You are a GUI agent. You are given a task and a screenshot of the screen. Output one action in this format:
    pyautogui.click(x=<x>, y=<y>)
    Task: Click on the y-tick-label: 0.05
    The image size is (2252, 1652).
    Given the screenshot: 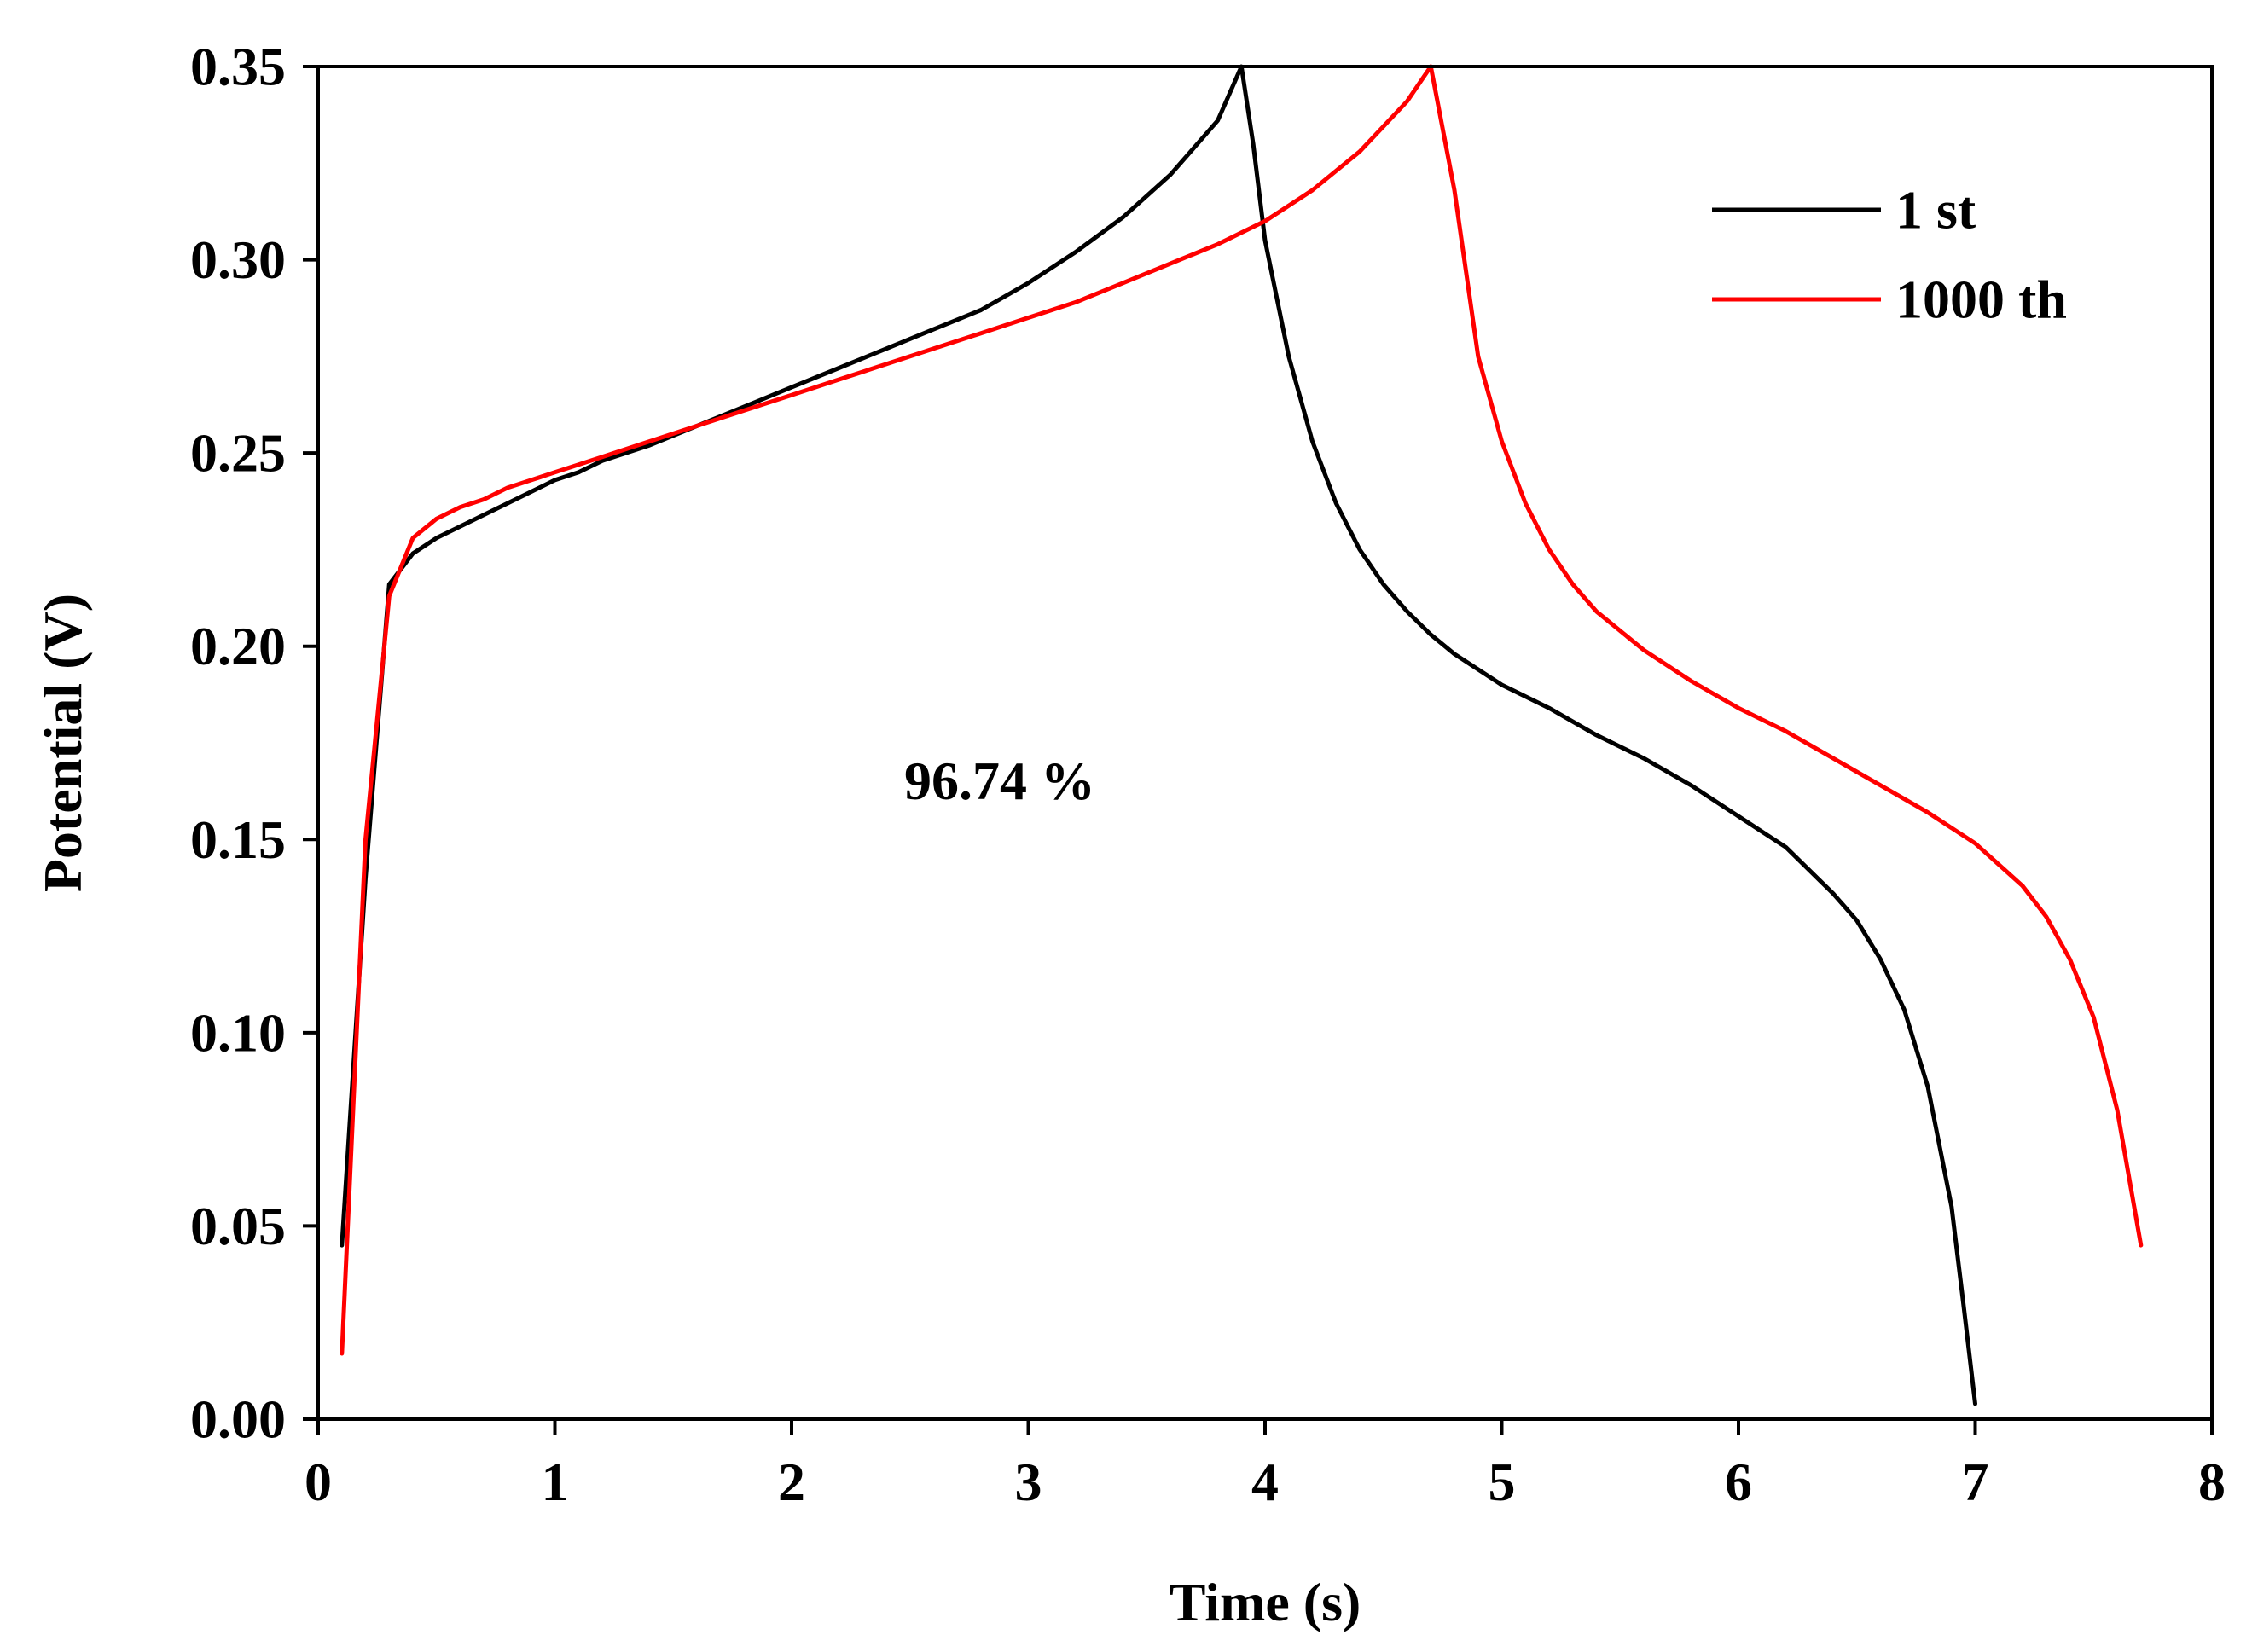 What is the action you would take?
    pyautogui.click(x=238, y=1226)
    